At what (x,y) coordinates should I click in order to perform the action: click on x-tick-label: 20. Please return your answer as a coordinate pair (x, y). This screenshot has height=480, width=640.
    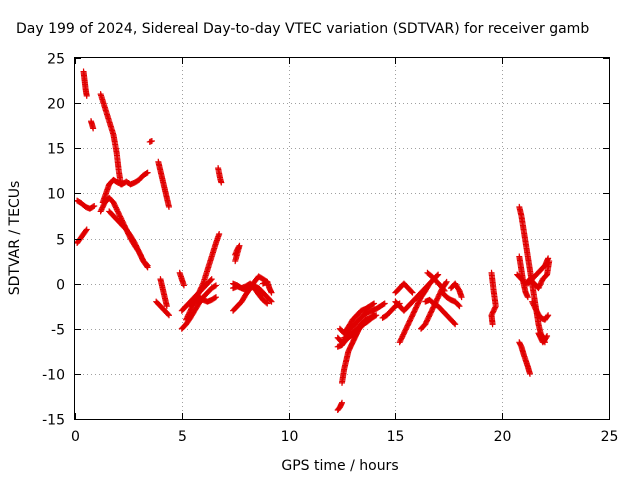
    Looking at the image, I should click on (503, 437).